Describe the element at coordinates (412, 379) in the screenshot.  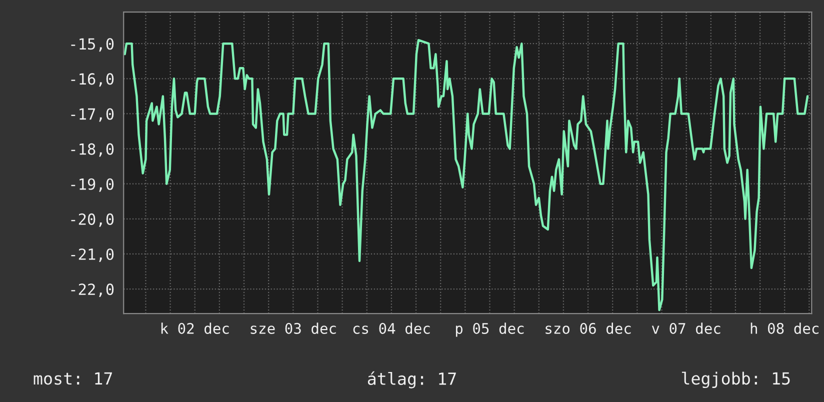
I see `text: átlag: 17` at that location.